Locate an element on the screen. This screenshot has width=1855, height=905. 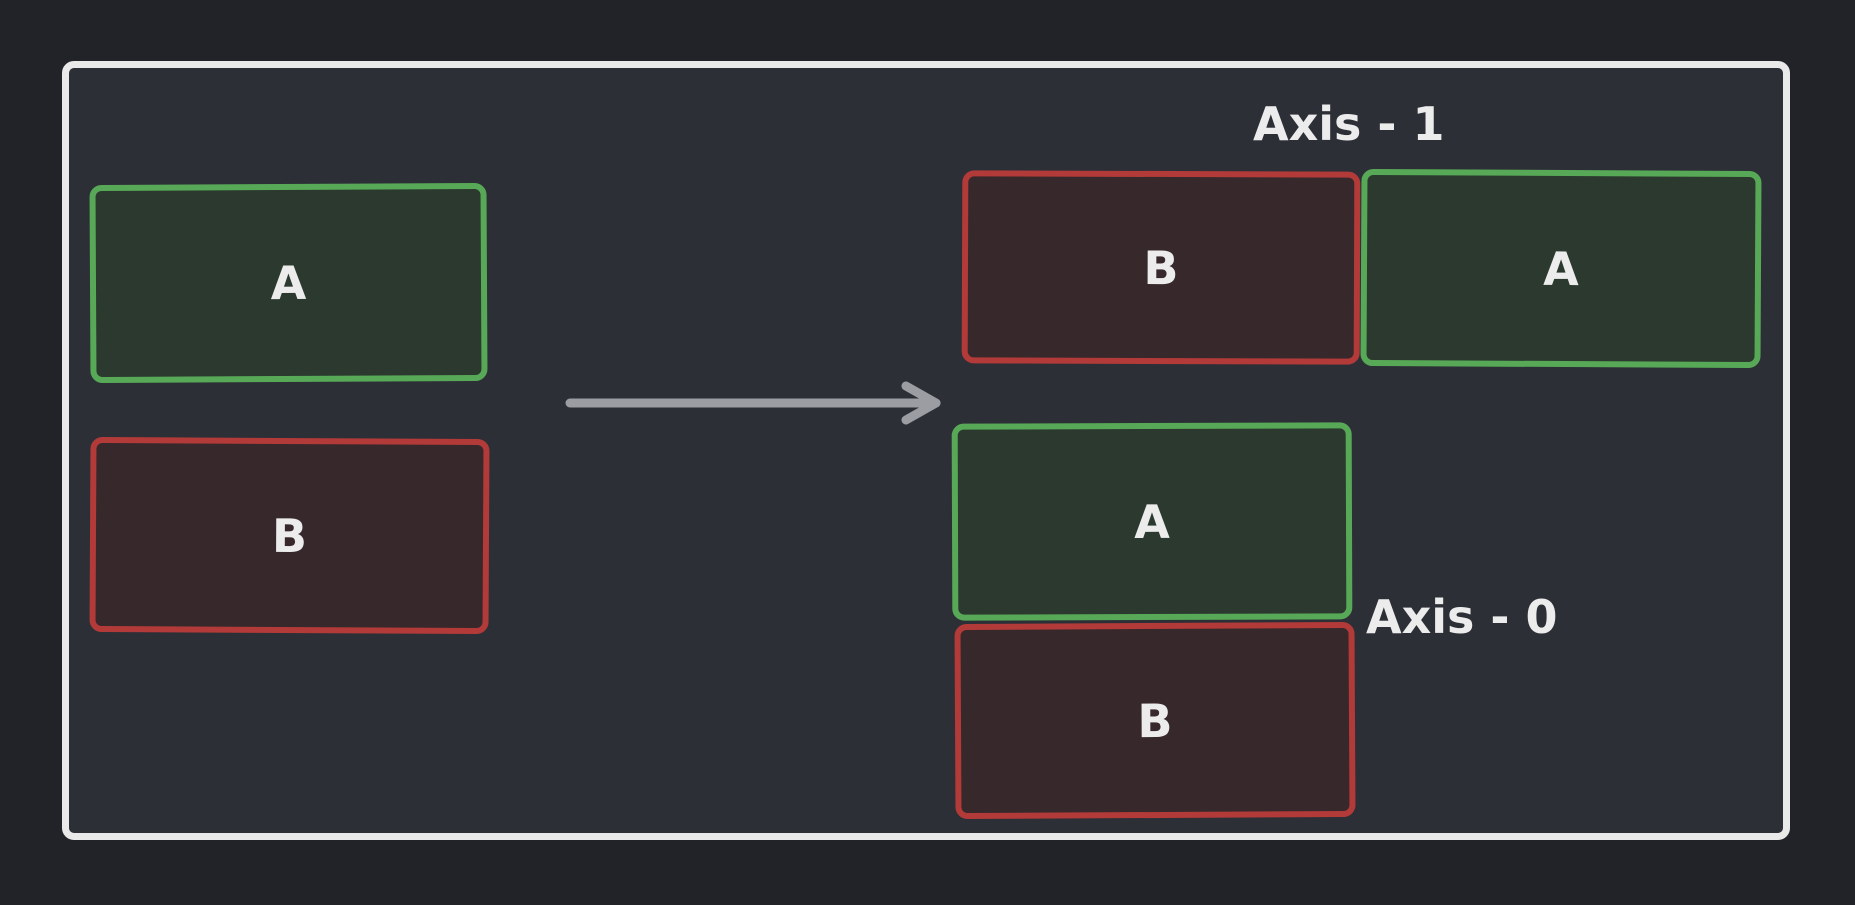
axis0-block-a: A is located at coordinates (1152, 521).